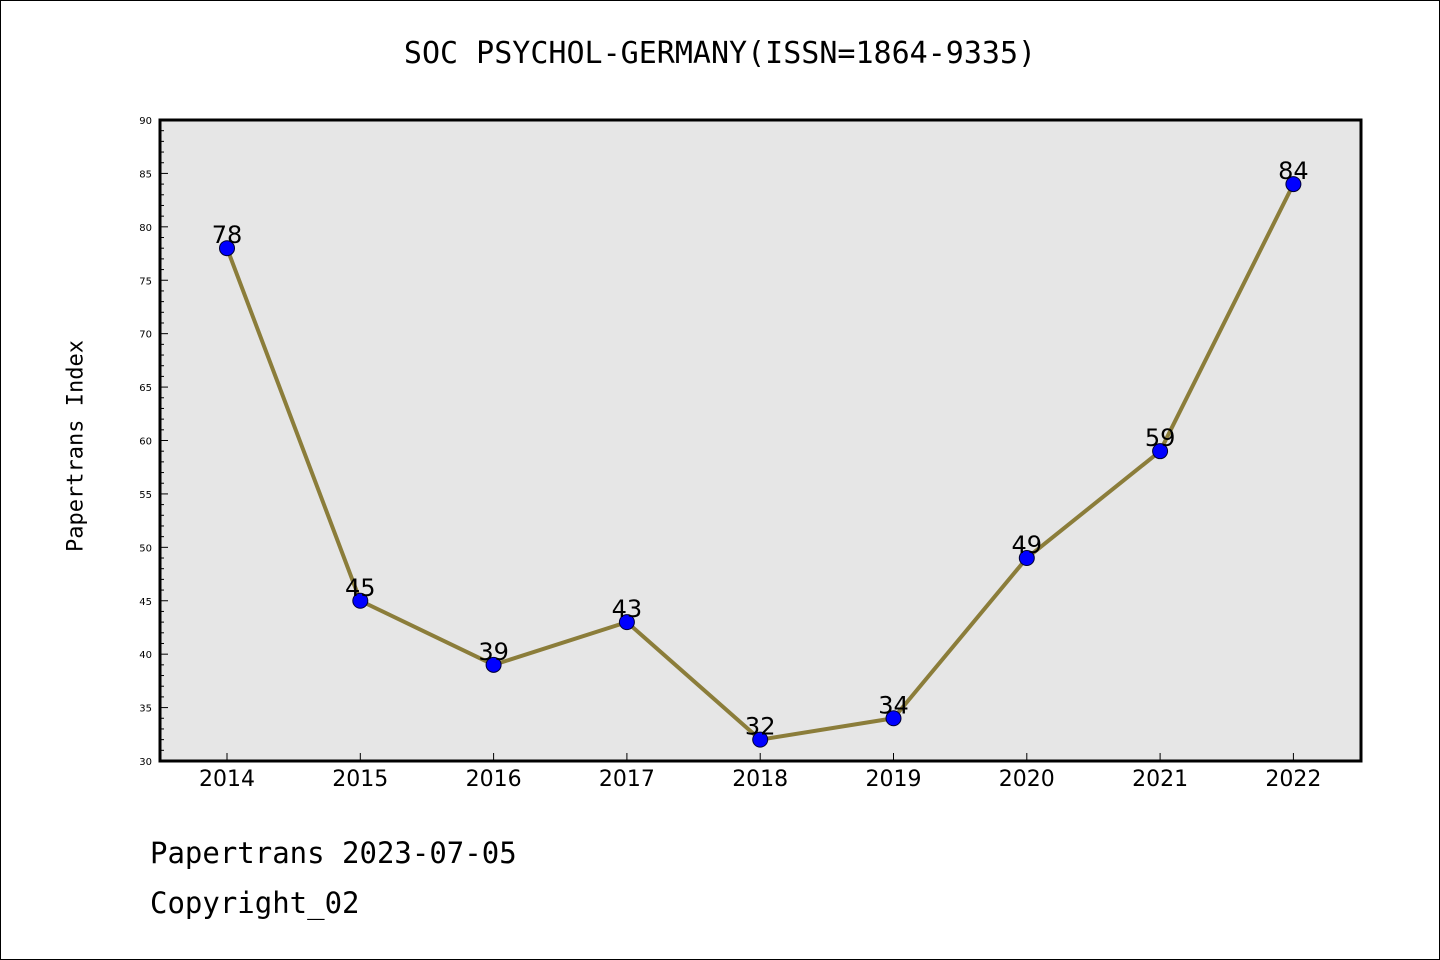 This screenshot has height=960, width=1440. What do you see at coordinates (153, 442) in the screenshot?
I see `y-axis: 30 35 40 45 50 55 60 65 70 75 80 85 90` at bounding box center [153, 442].